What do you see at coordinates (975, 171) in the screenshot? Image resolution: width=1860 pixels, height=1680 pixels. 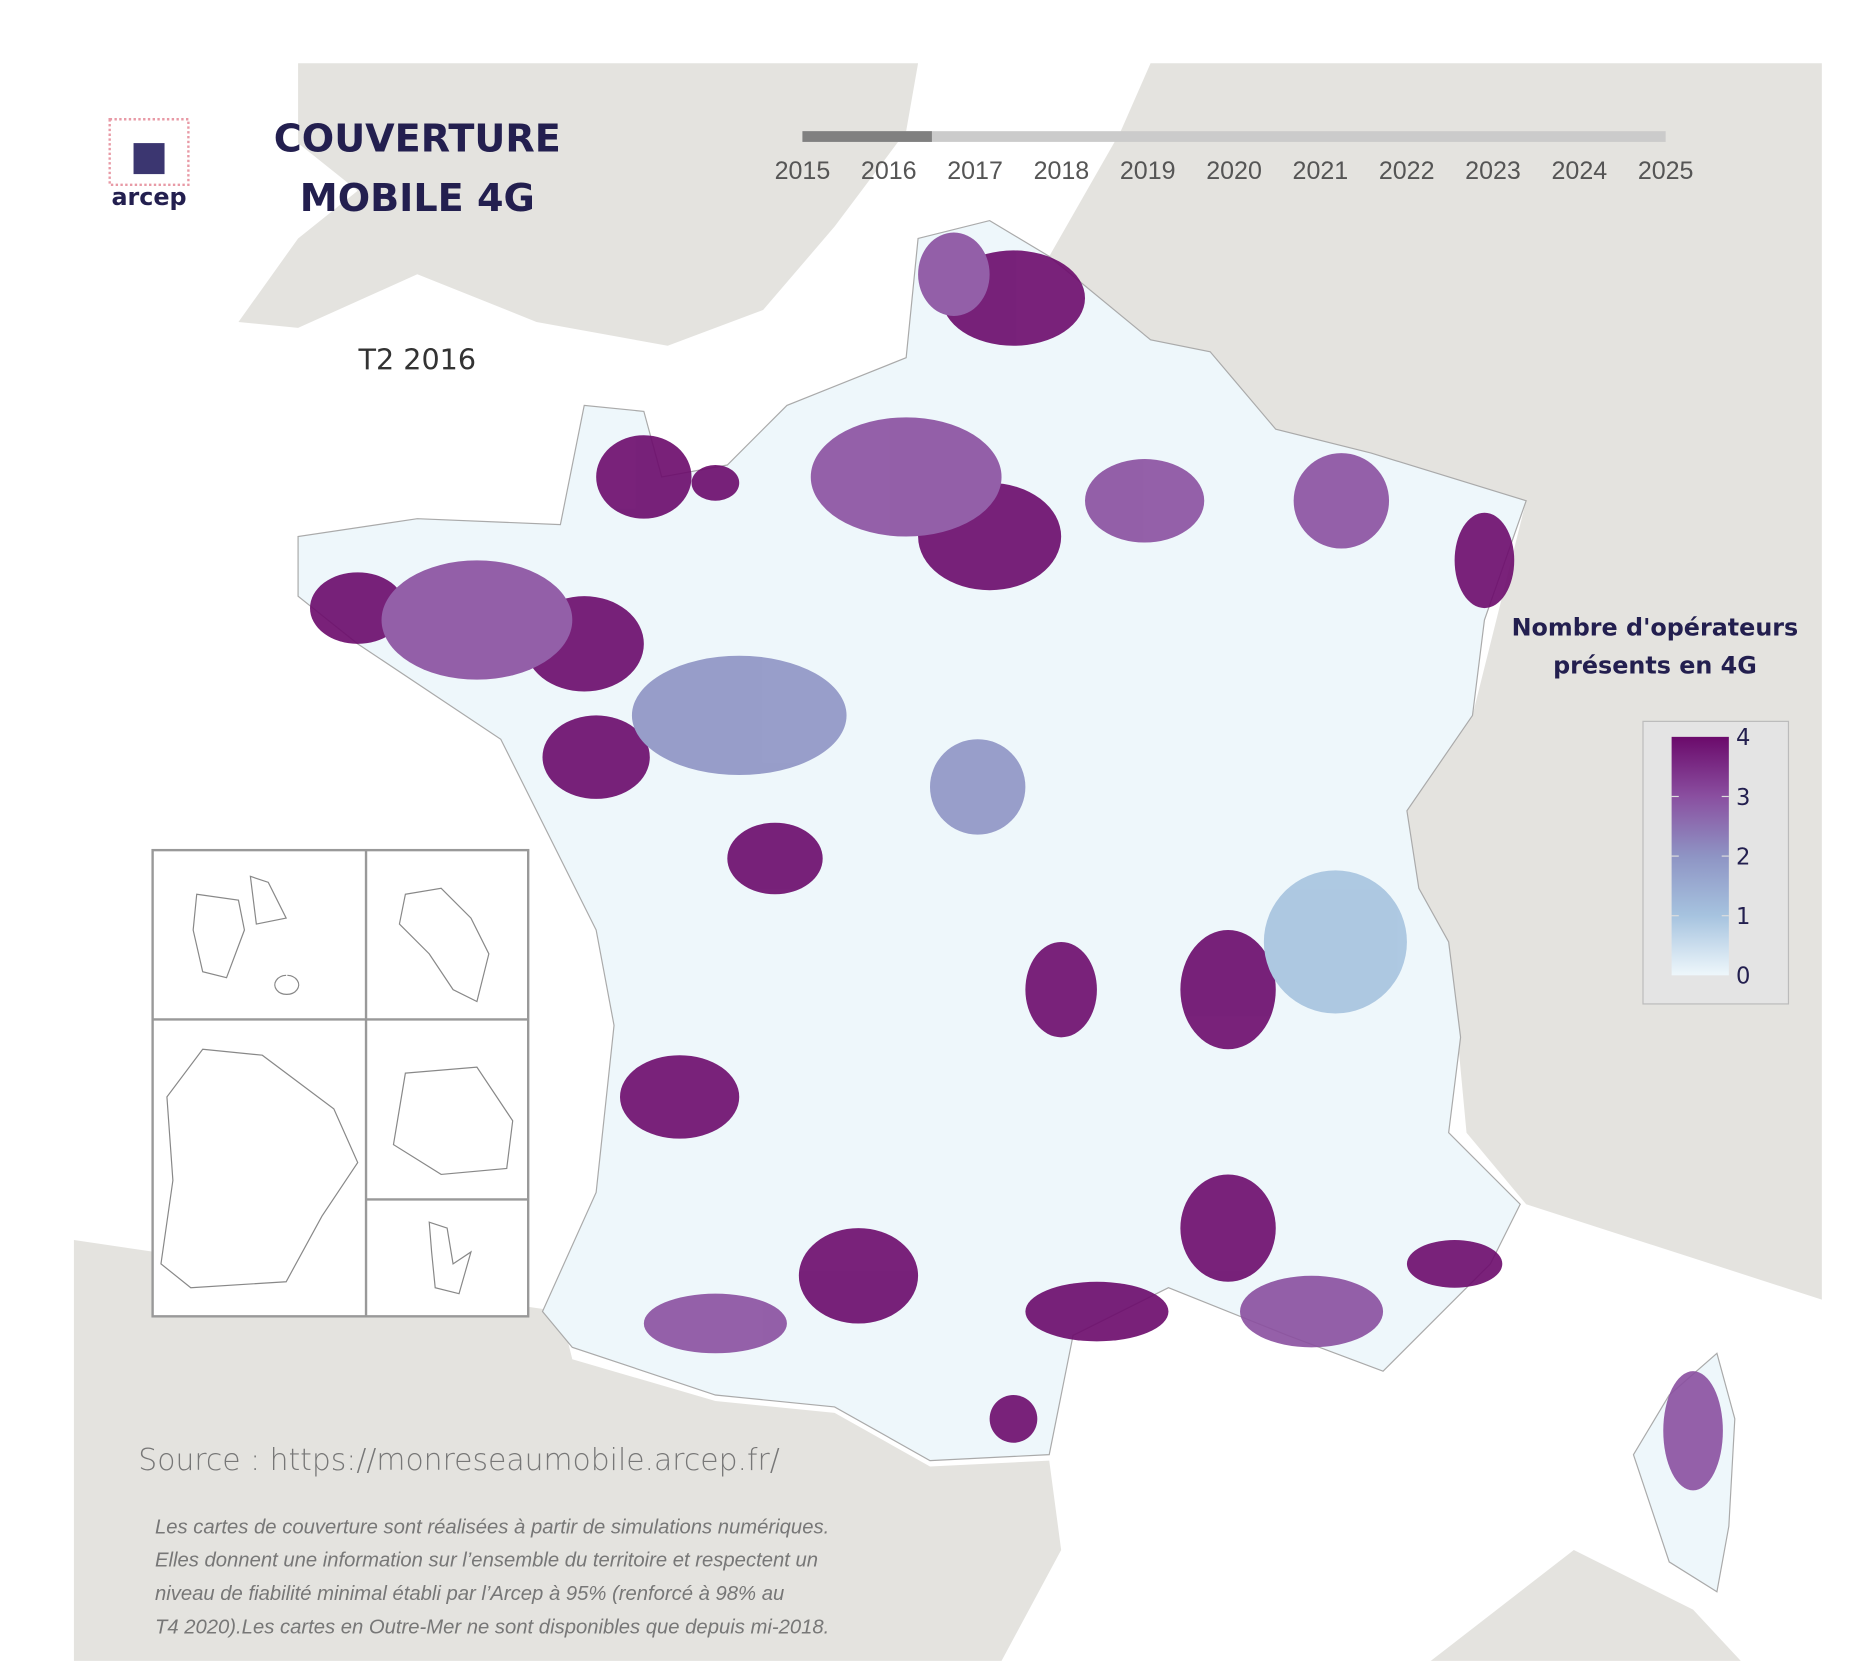 I see `timeline-year-2017: 2017` at bounding box center [975, 171].